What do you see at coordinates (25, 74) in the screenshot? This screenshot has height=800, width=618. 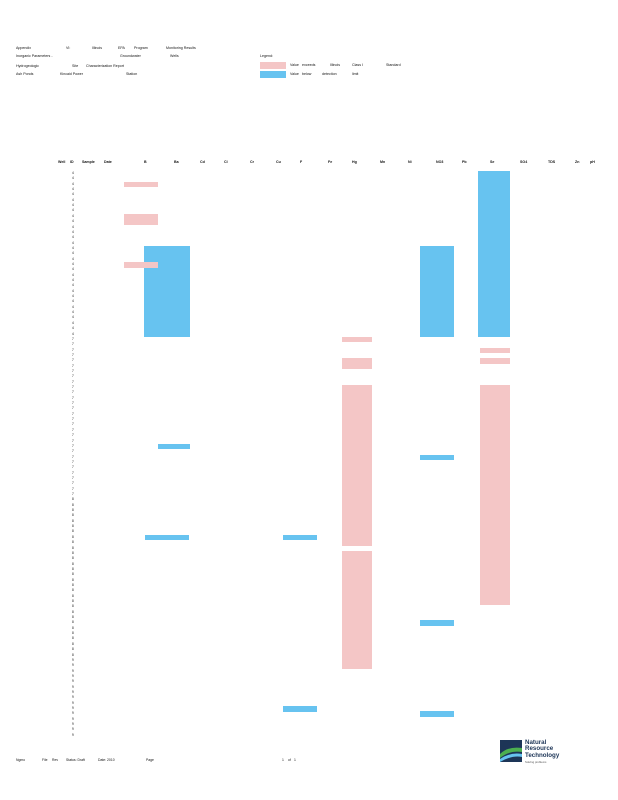 I see `header-text: Ash Ponds` at bounding box center [25, 74].